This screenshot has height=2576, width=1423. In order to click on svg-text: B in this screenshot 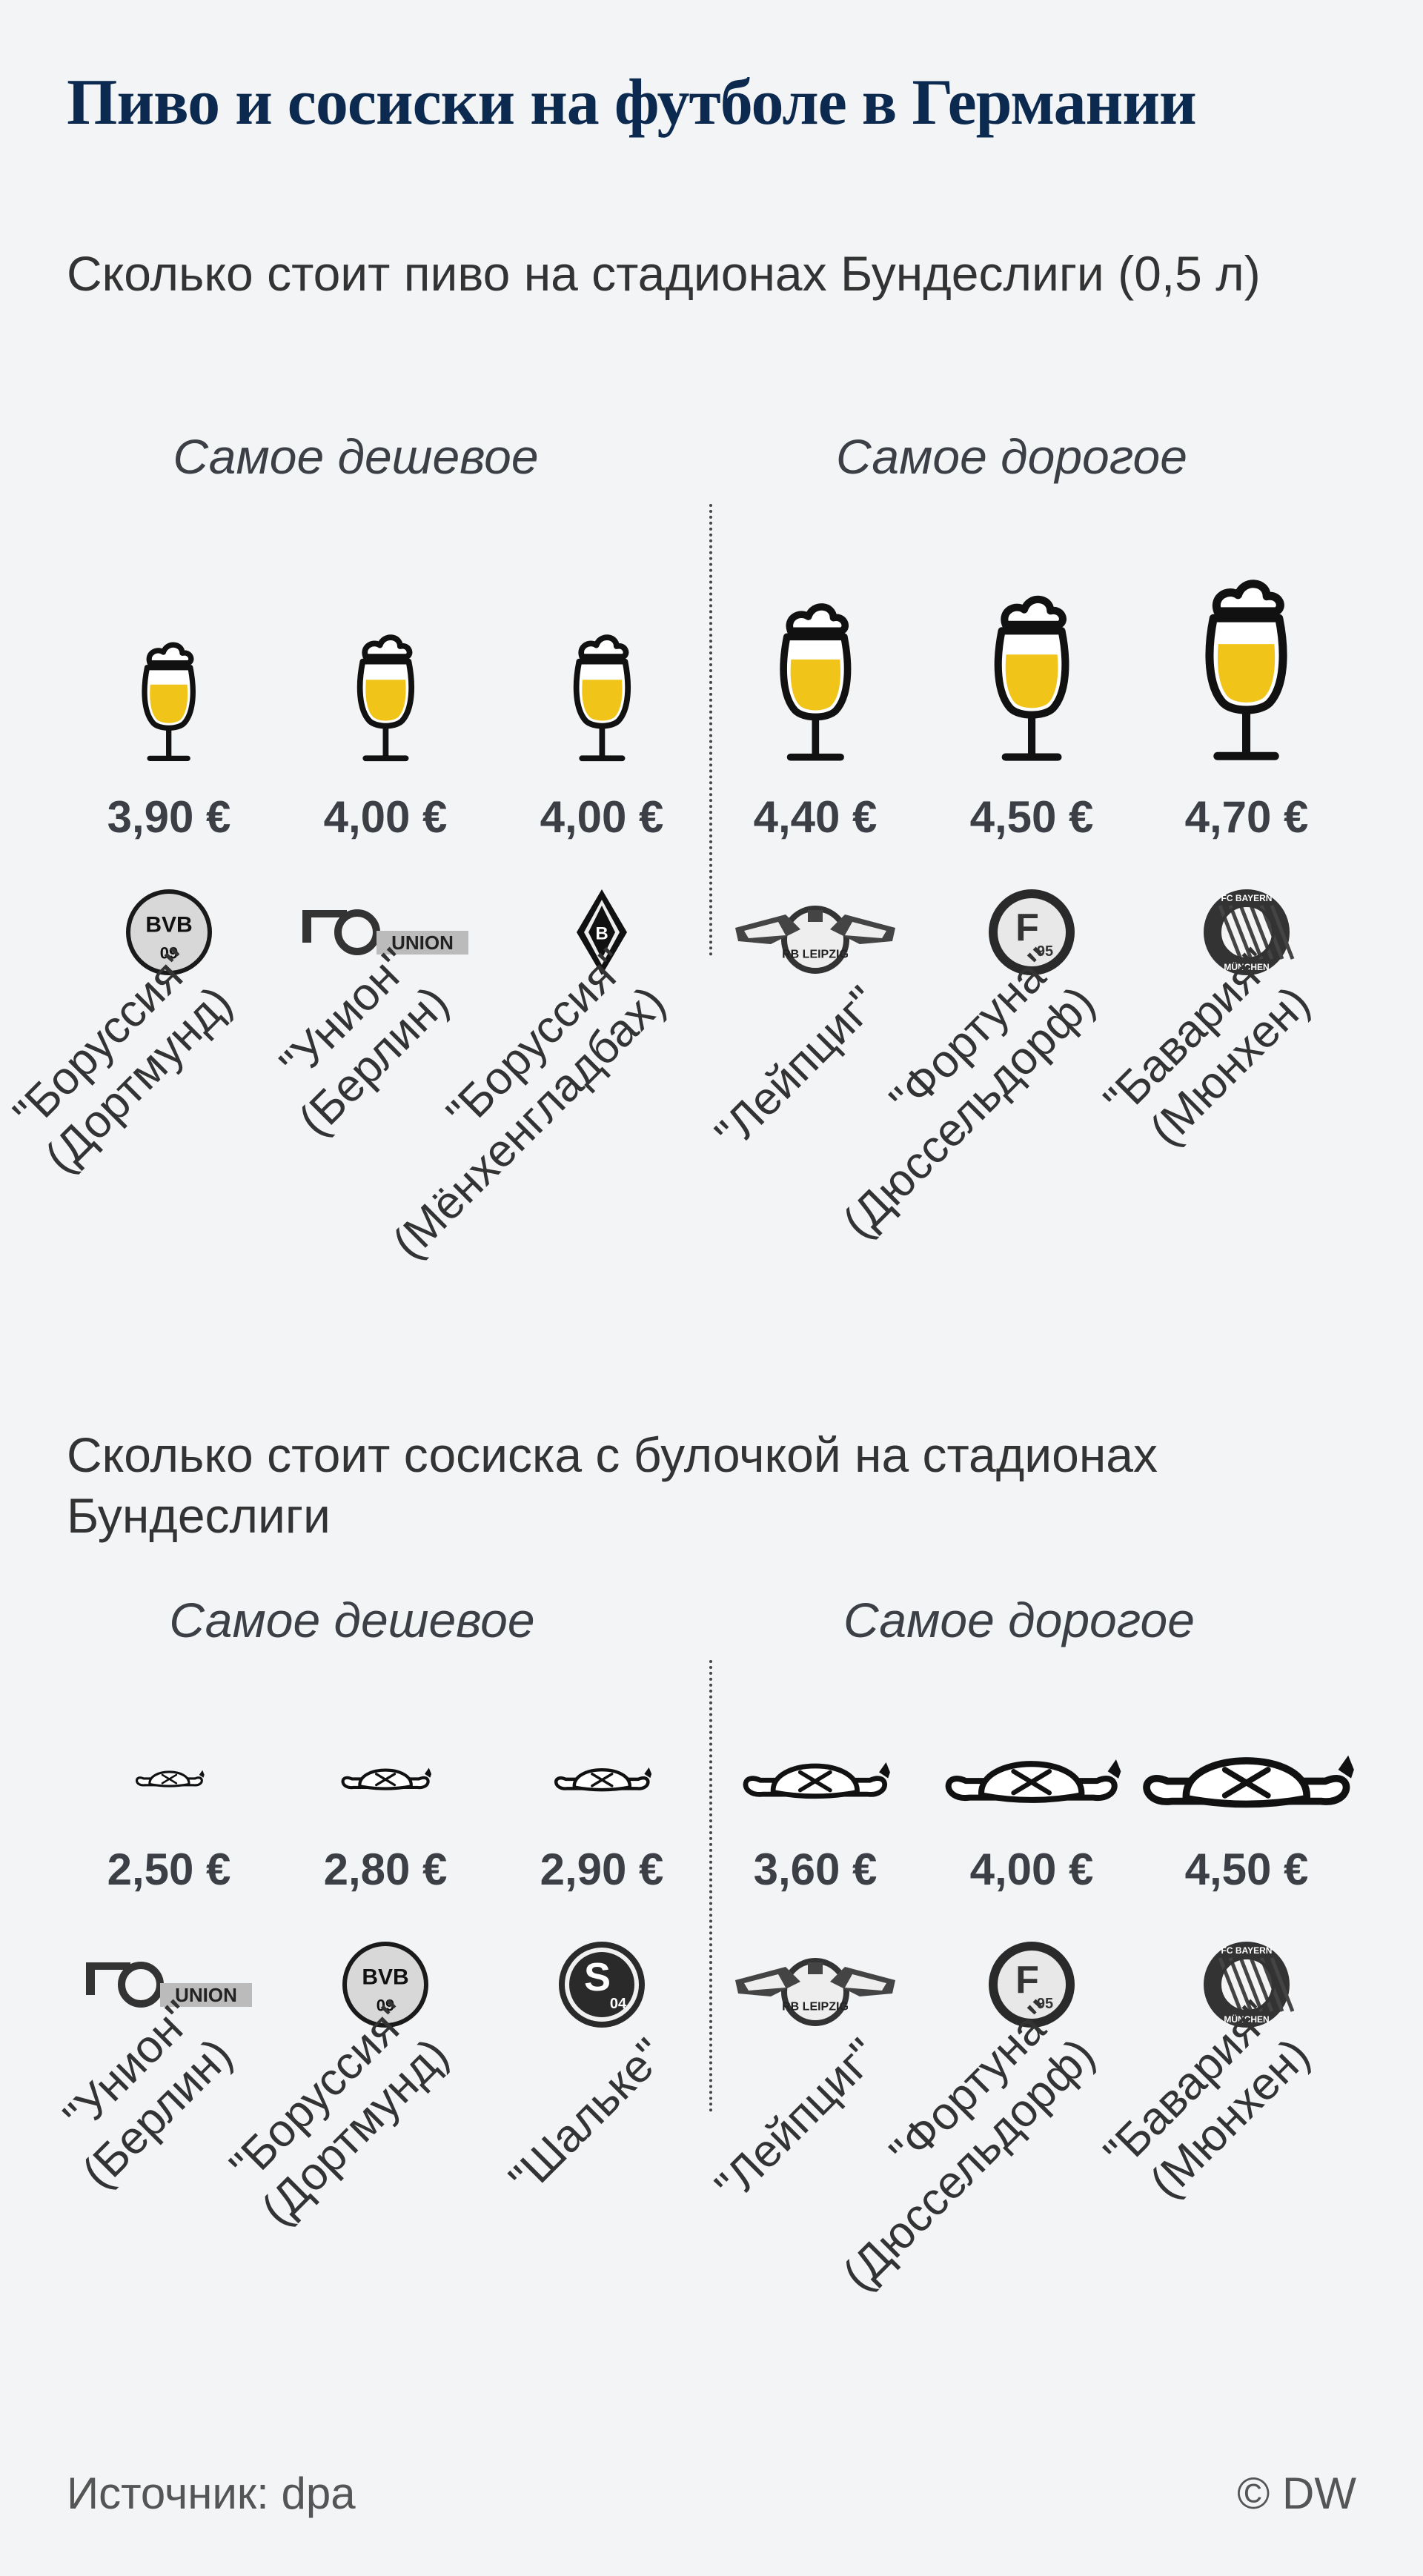, I will do `click(601, 934)`.